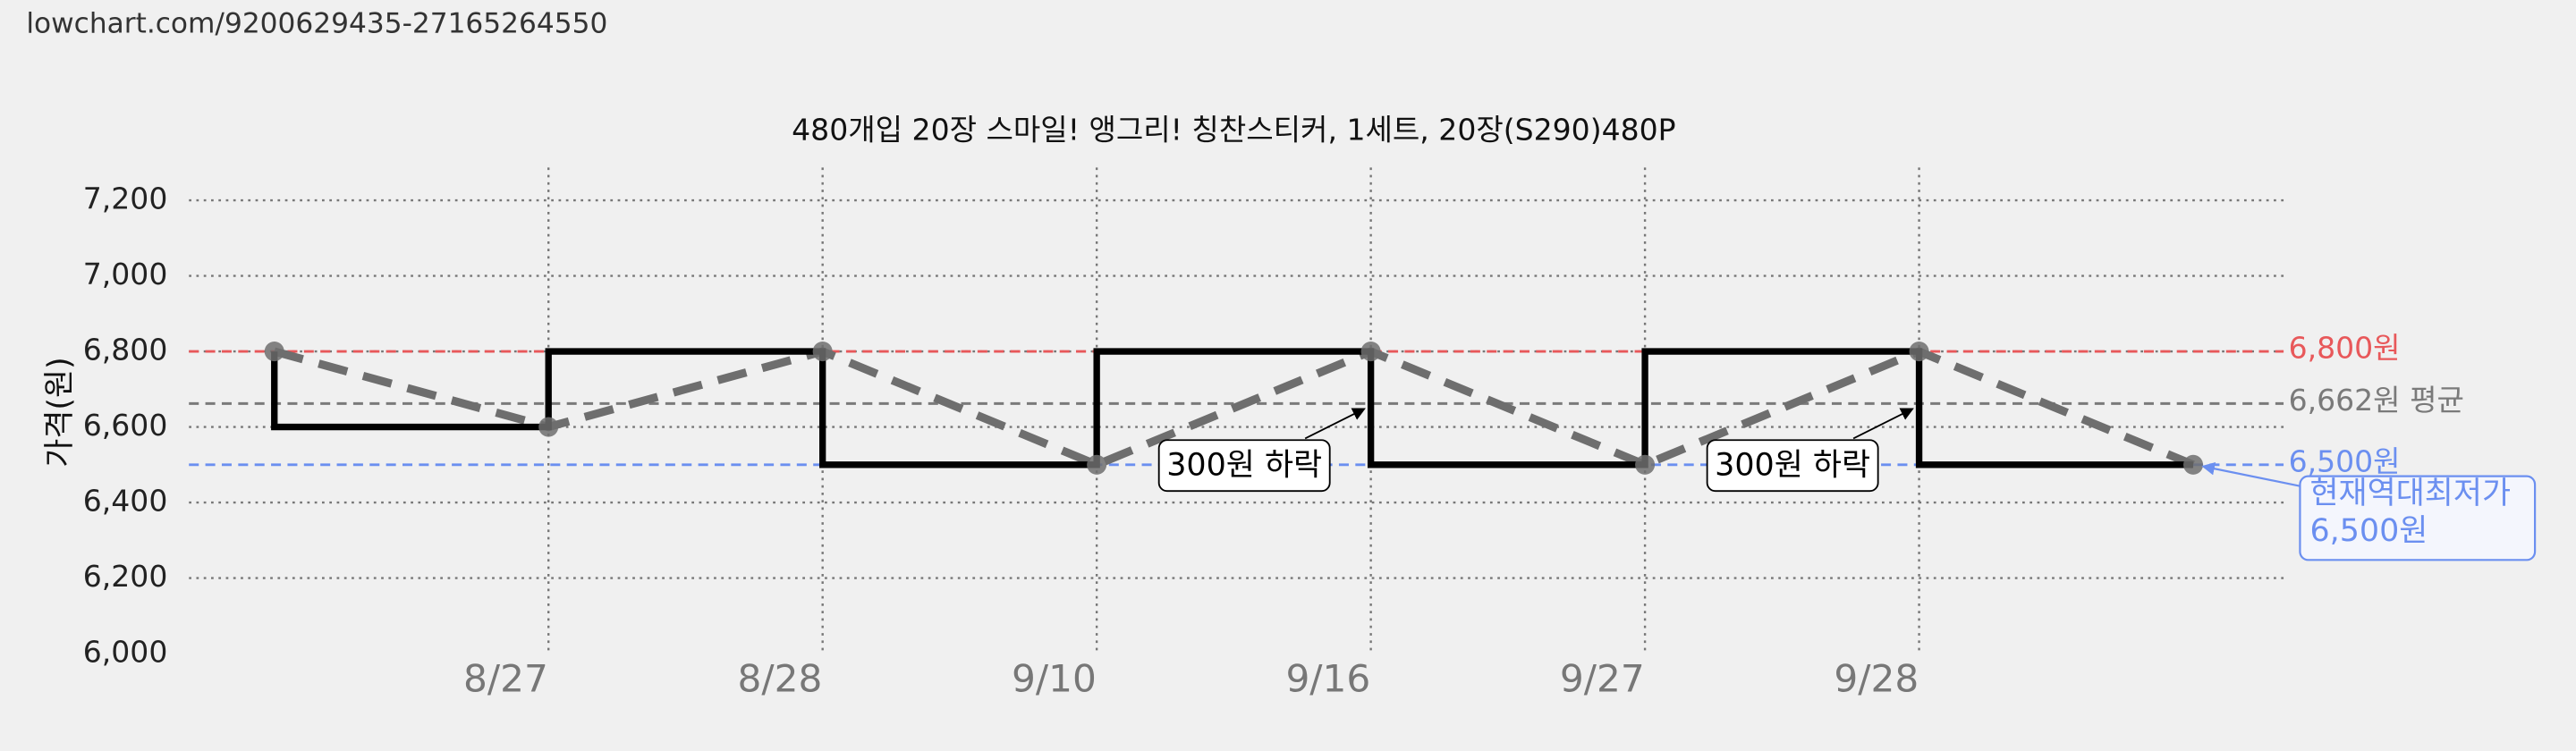 The width and height of the screenshot is (2576, 751). I want to click on trend-line, so click(1234, 408).